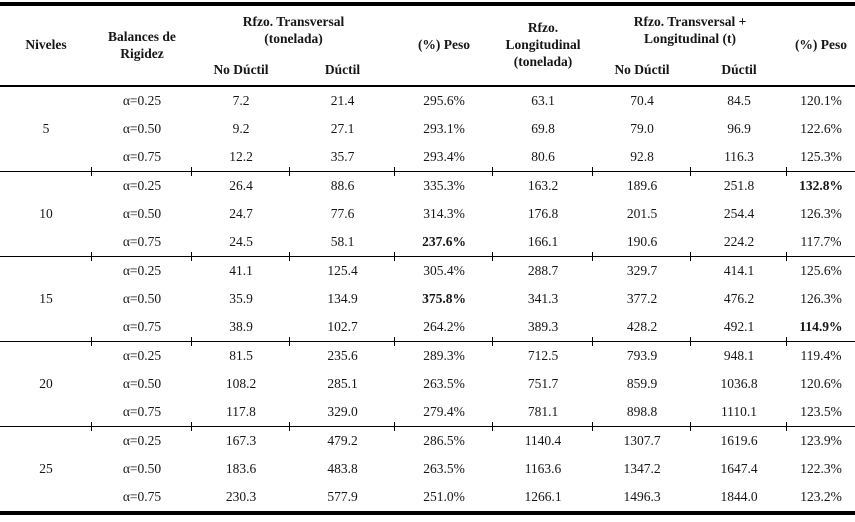 This screenshot has height=522, width=855. I want to click on rtl-no-ductil-cell: 201.5, so click(642, 213).